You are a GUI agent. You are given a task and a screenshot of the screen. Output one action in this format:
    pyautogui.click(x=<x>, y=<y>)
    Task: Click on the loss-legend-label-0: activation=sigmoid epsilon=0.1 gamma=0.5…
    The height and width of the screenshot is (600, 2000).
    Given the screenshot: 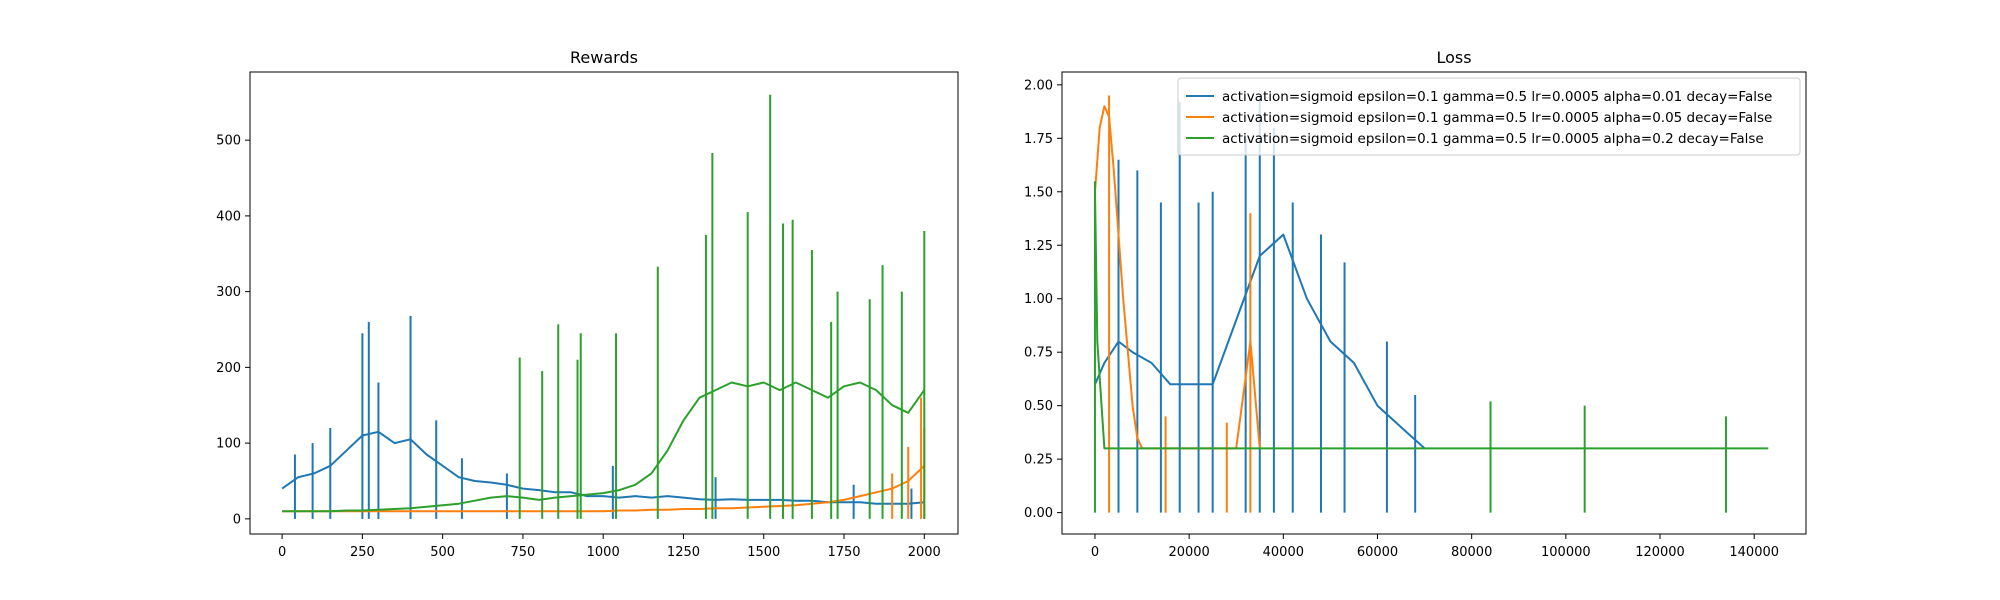 What is the action you would take?
    pyautogui.click(x=1497, y=97)
    